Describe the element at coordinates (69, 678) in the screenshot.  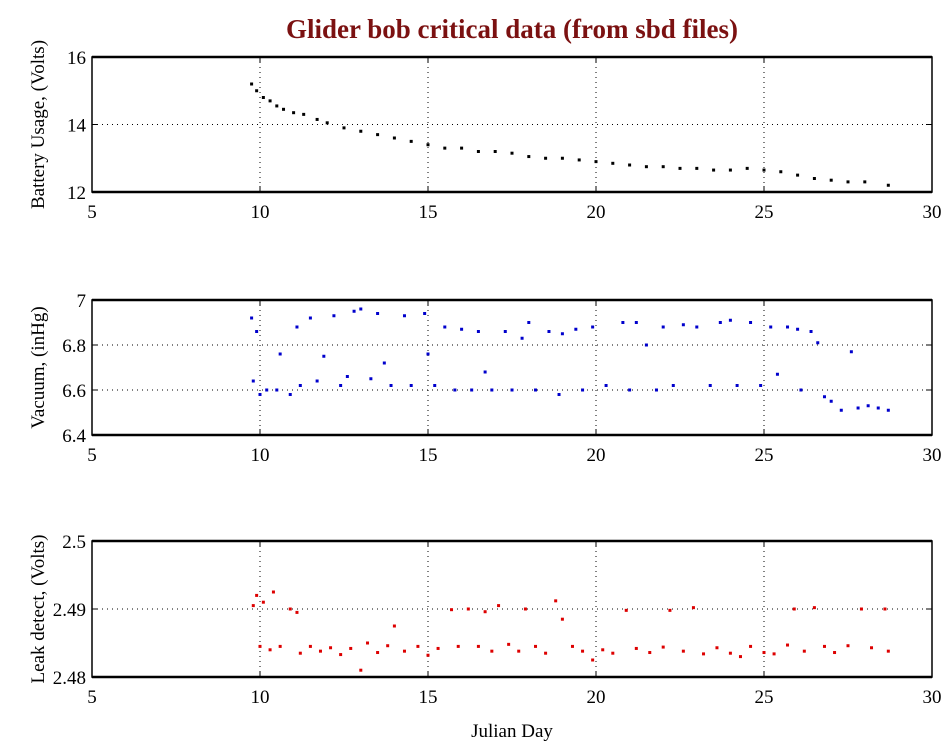
I see `y-tick-label: 2.48` at that location.